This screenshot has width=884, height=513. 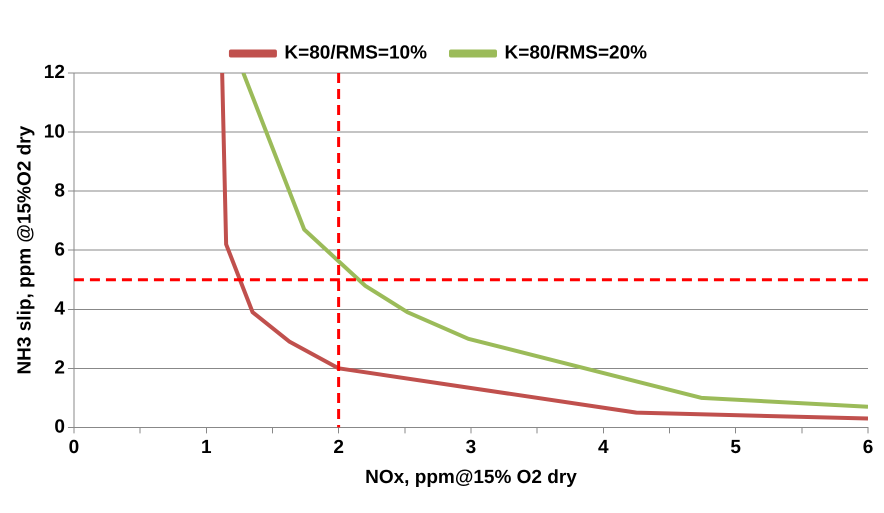 I want to click on x-axis-title: NOx, ppm@15% O2 dry, so click(x=471, y=477).